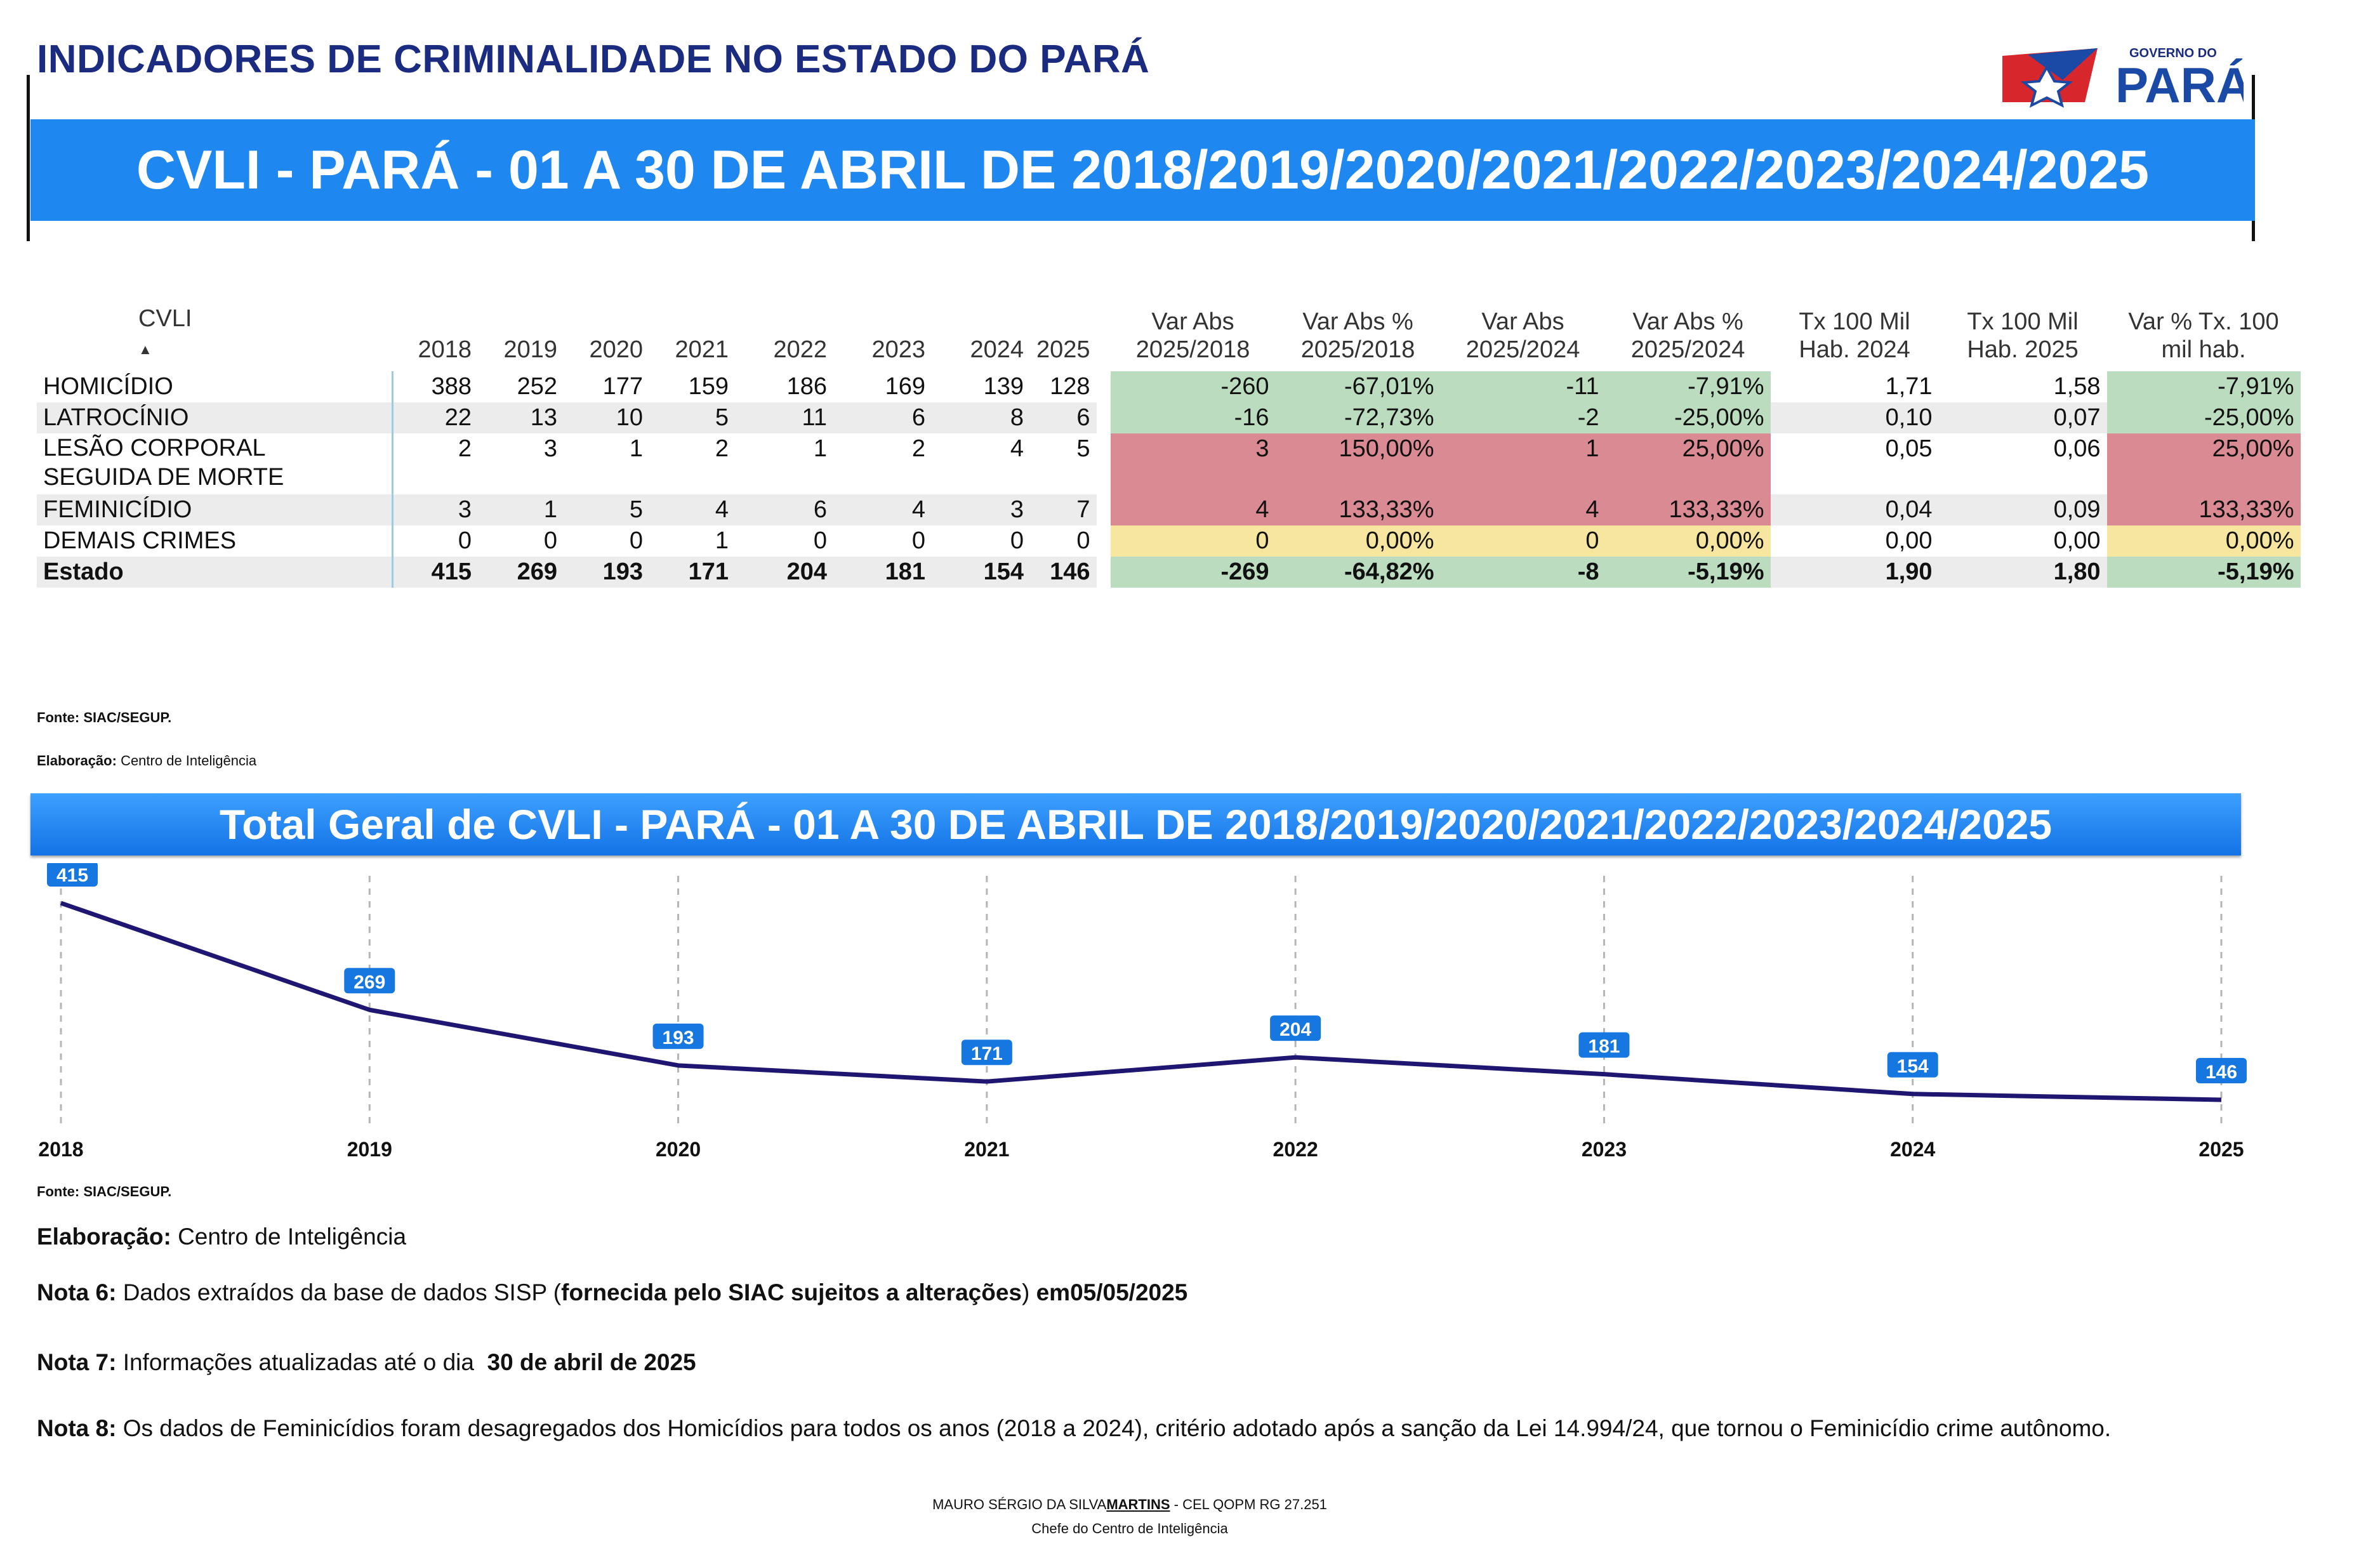 The width and height of the screenshot is (2380, 1565). Describe the element at coordinates (1193, 463) in the screenshot. I see `variation-cell: 3` at that location.